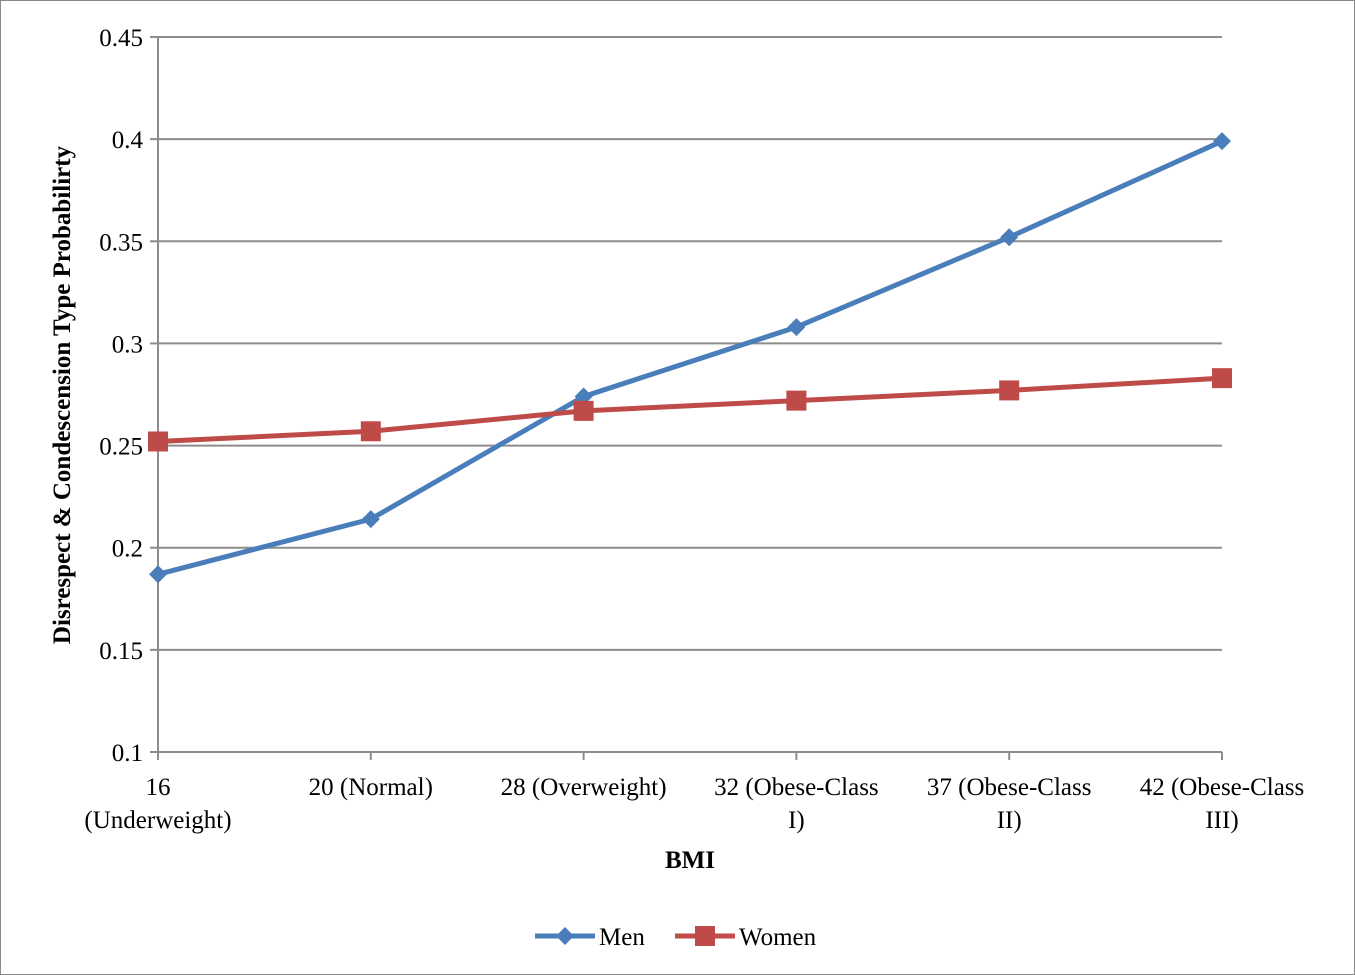  What do you see at coordinates (121, 38) in the screenshot?
I see `y-tick-label: 0.45` at bounding box center [121, 38].